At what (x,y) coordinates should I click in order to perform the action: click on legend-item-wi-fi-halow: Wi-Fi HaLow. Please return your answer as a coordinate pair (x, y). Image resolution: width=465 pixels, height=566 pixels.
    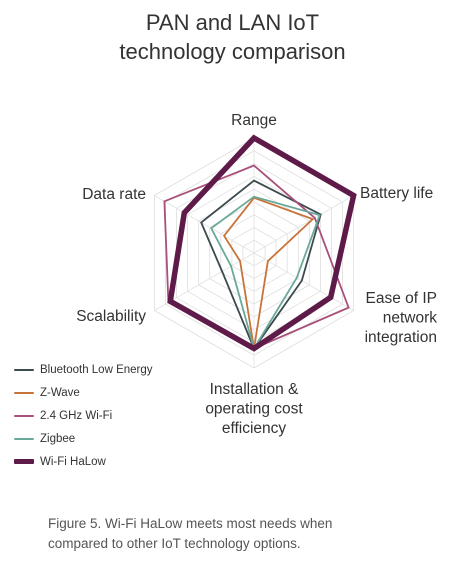
    Looking at the image, I should click on (83, 461).